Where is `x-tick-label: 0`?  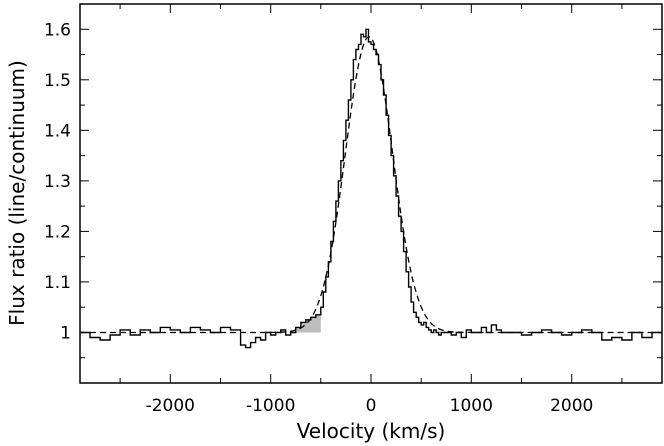
x-tick-label: 0 is located at coordinates (371, 406).